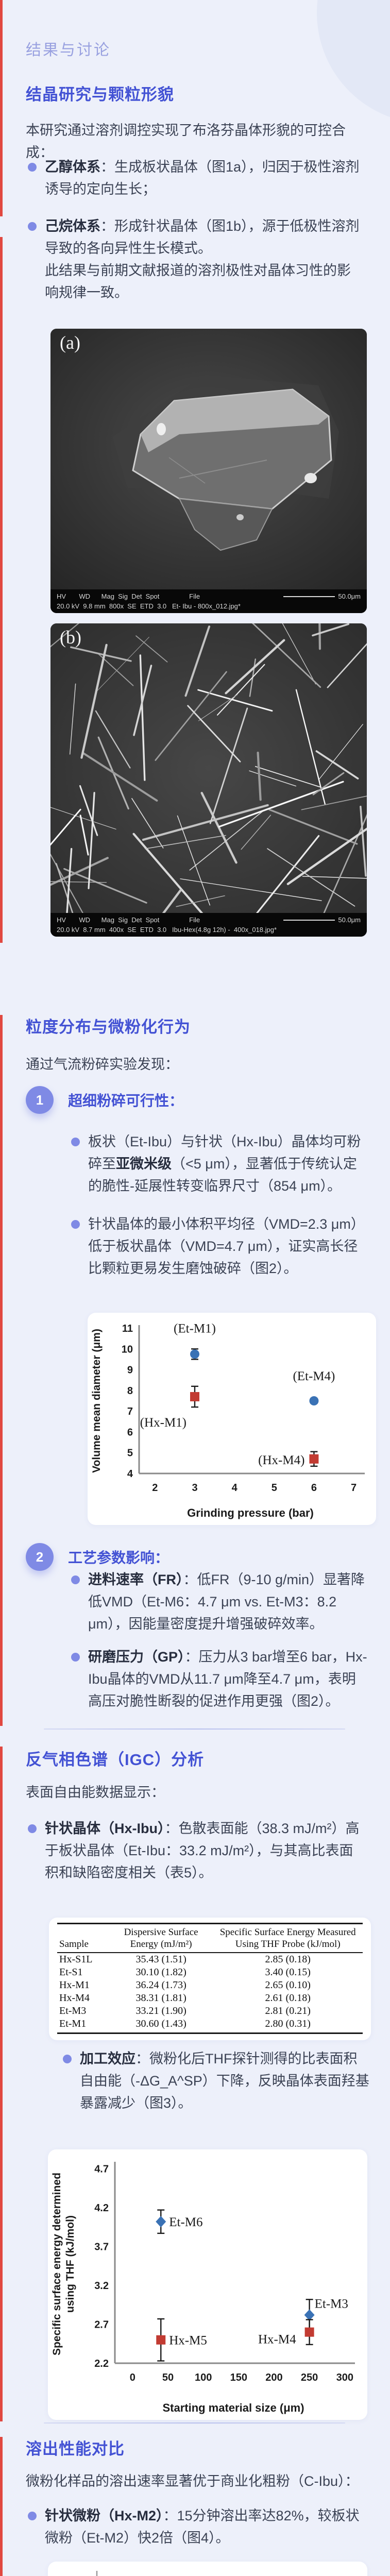 The width and height of the screenshot is (390, 2576). I want to click on svg-text: 0, so click(133, 2377).